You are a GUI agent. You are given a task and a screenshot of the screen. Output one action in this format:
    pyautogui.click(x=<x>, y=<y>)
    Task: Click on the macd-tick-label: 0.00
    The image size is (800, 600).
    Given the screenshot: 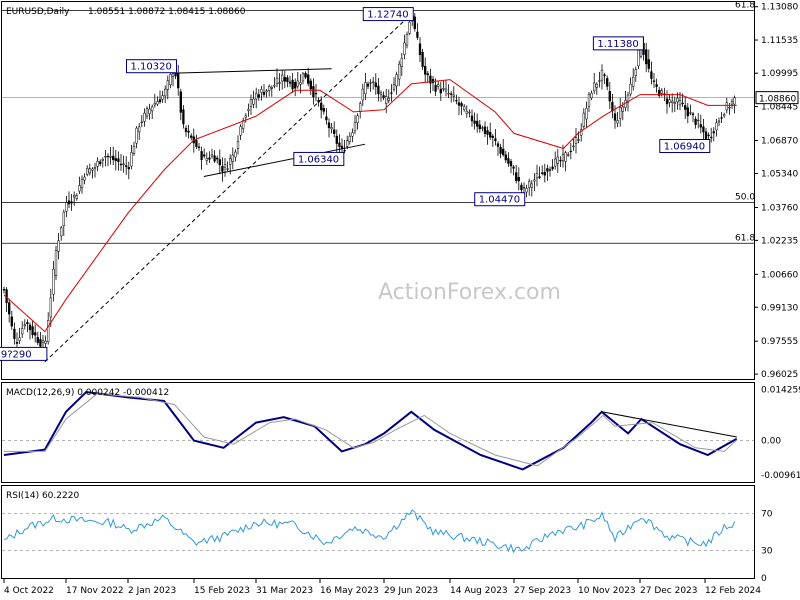 What is the action you would take?
    pyautogui.click(x=771, y=442)
    